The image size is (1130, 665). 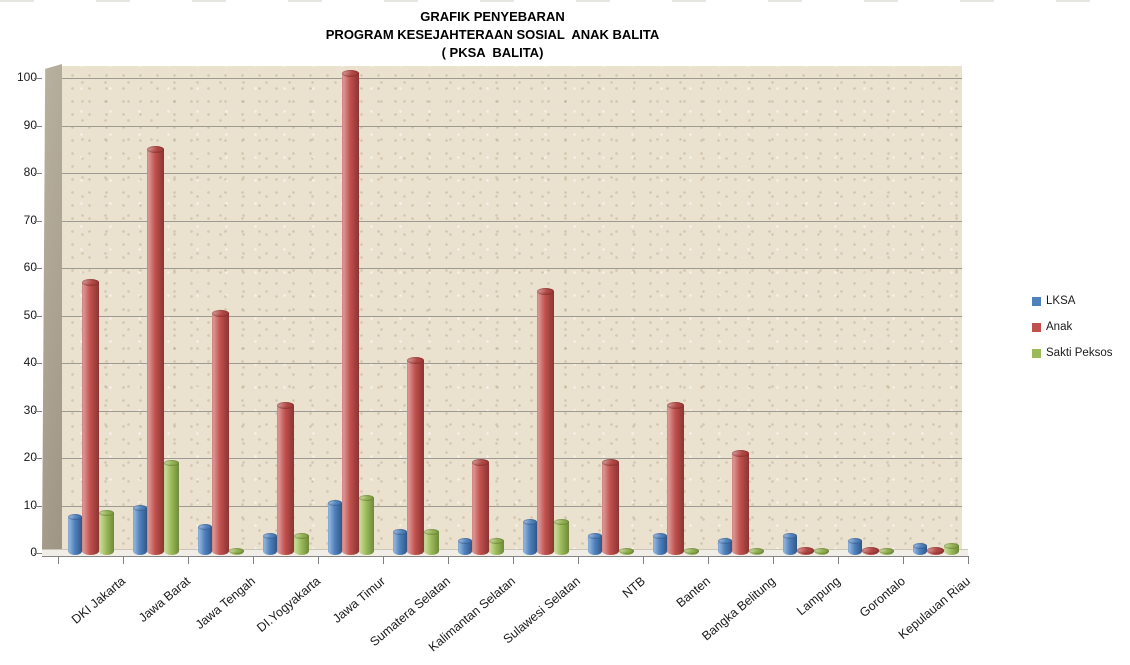 What do you see at coordinates (26, 77) in the screenshot?
I see `y-tick-label-100: 100` at bounding box center [26, 77].